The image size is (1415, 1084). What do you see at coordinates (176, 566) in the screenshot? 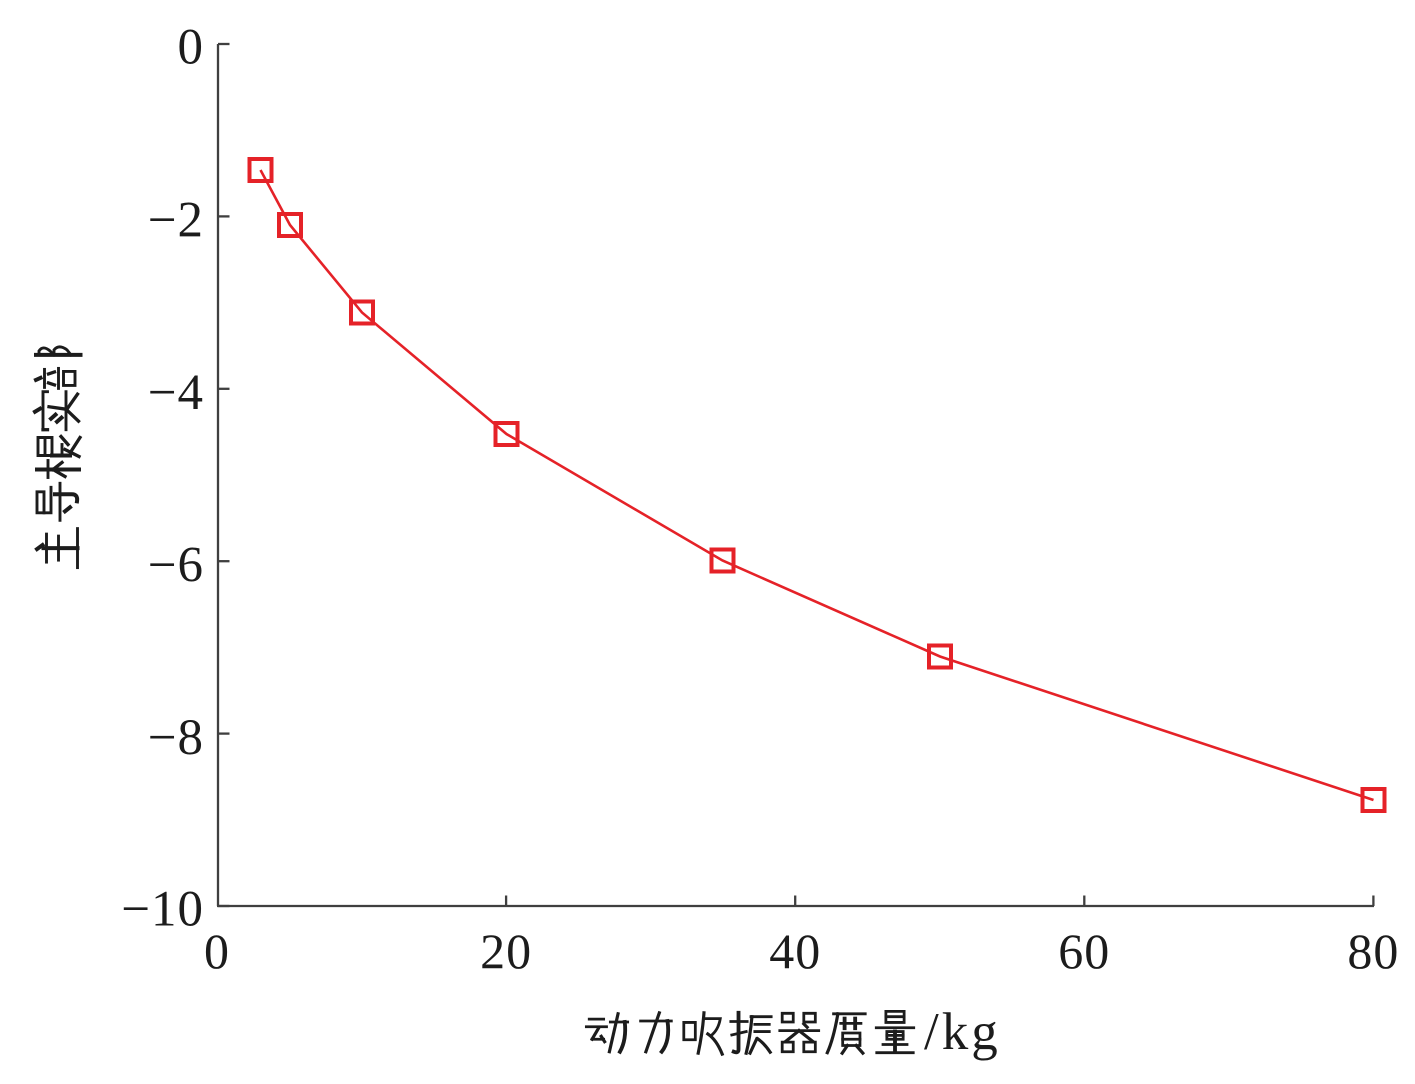
I see `svg-text: −6` at bounding box center [176, 566].